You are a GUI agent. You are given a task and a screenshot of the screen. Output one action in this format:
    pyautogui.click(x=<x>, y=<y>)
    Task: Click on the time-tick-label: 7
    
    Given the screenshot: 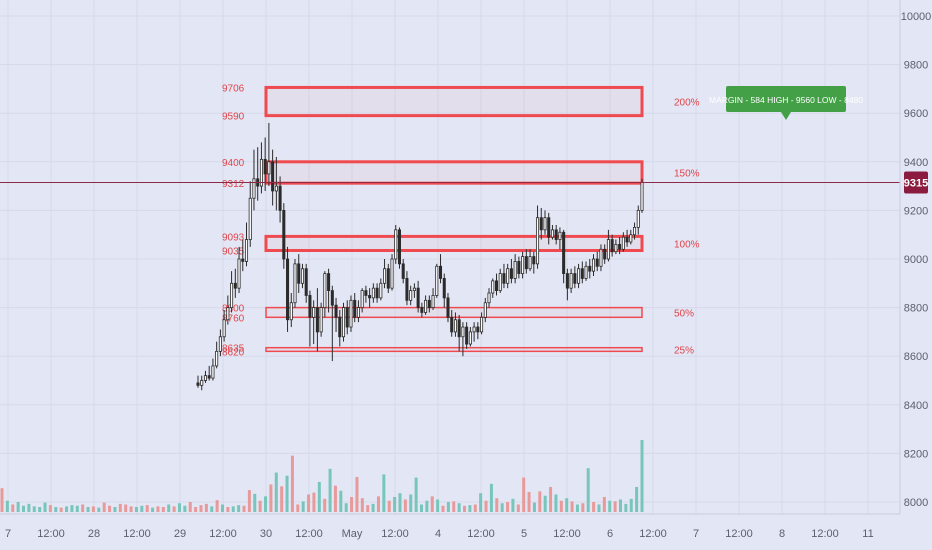 What is the action you would take?
    pyautogui.click(x=8, y=534)
    